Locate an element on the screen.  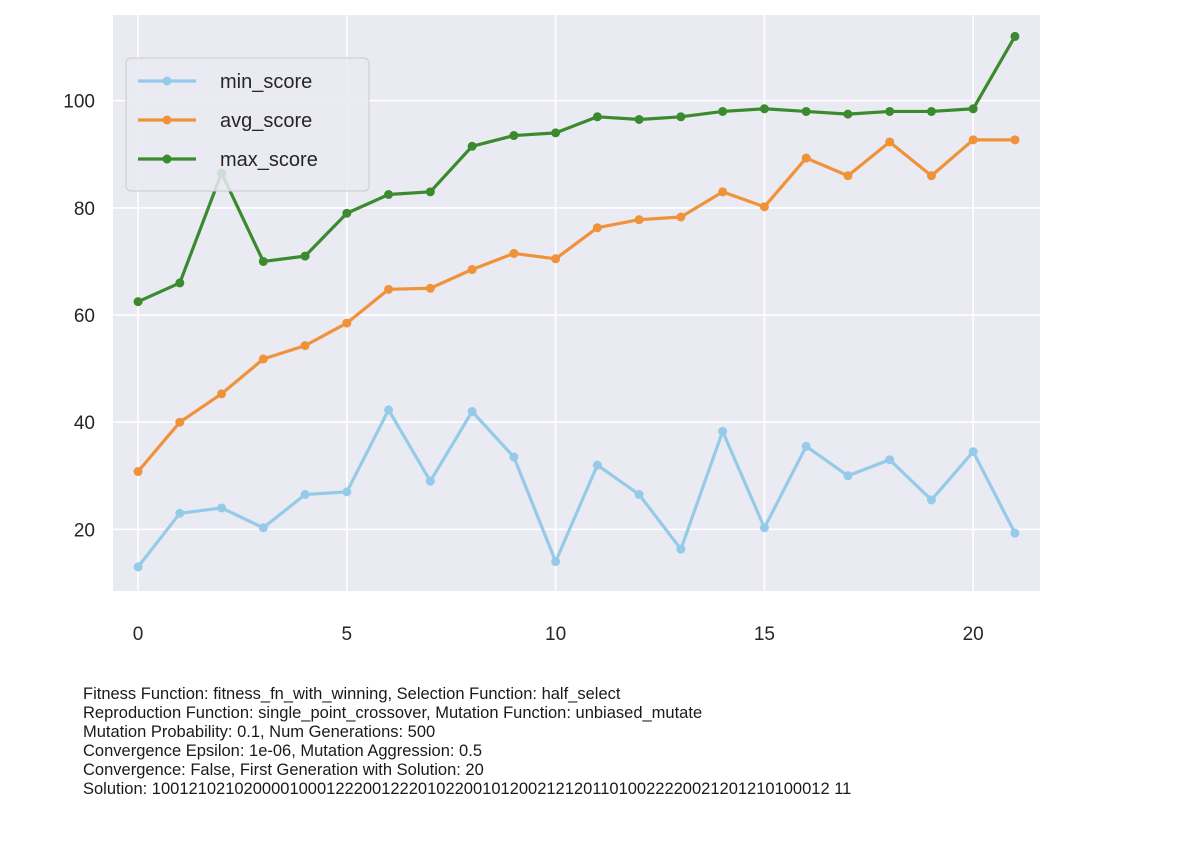
x-tick-label: 5 is located at coordinates (347, 634).